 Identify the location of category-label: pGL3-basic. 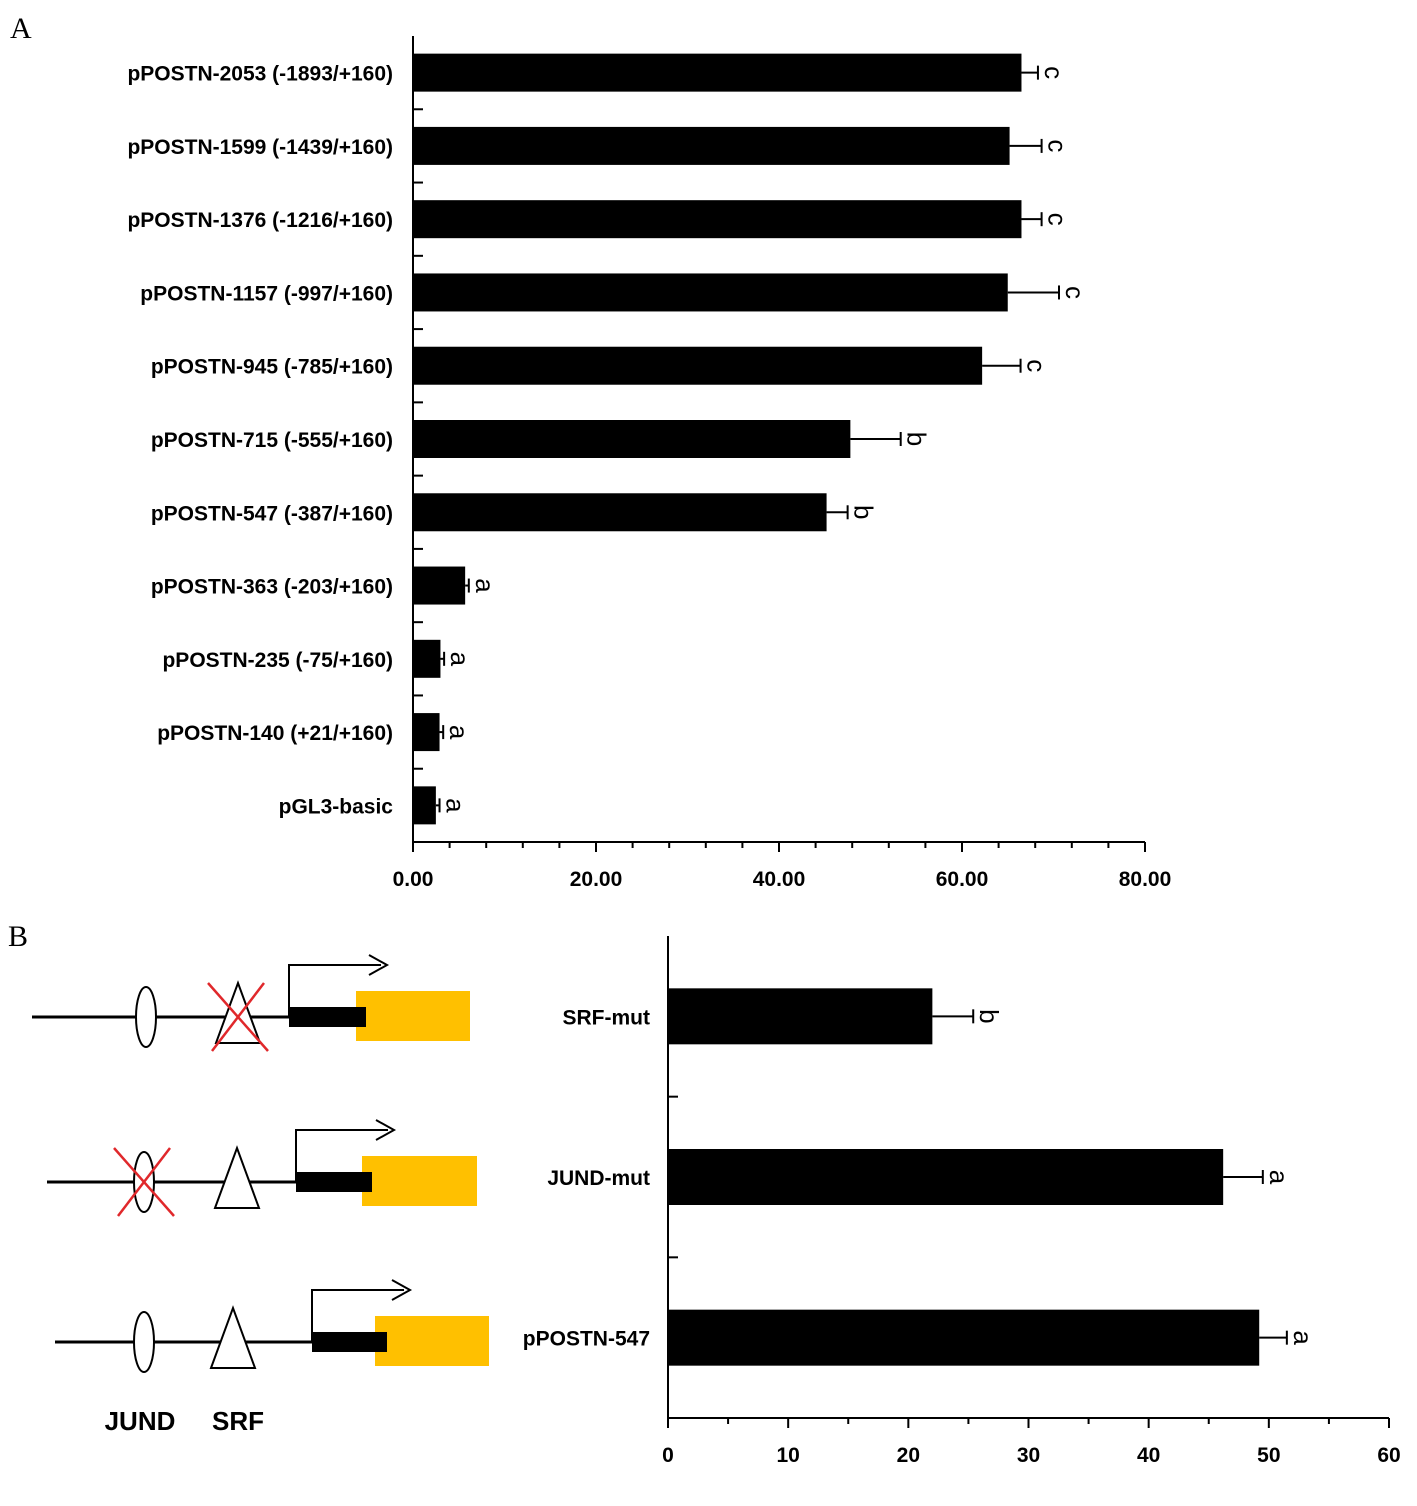
(336, 806).